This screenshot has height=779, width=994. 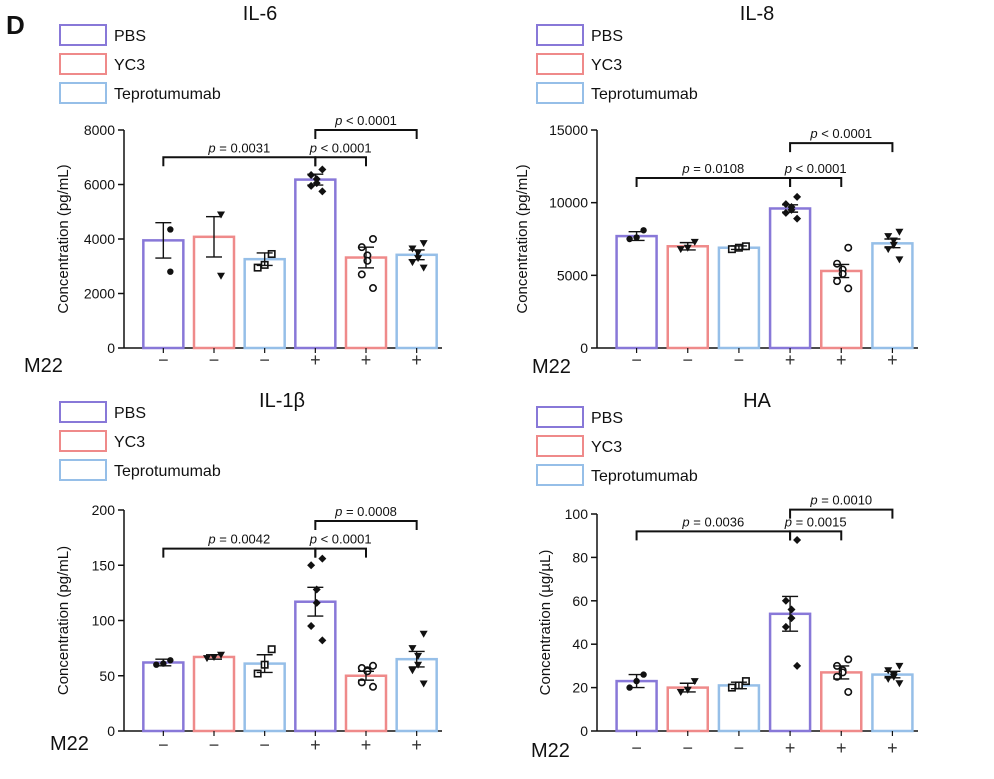 I want to click on p-value-label: p = 0.0015, so click(x=815, y=521).